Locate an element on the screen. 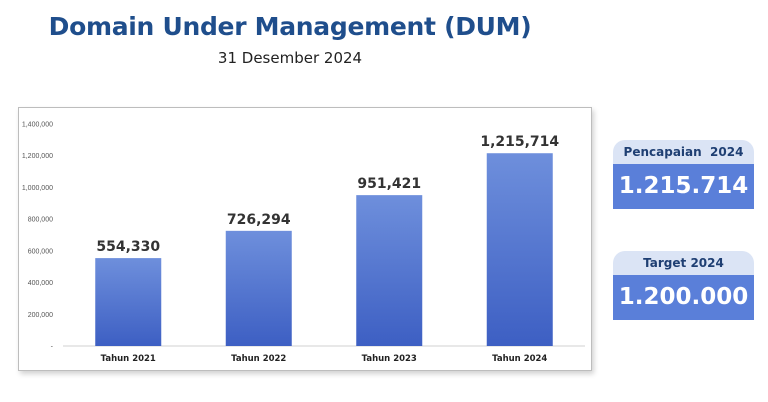  x-category-label: Tahun 2022 is located at coordinates (258, 359).